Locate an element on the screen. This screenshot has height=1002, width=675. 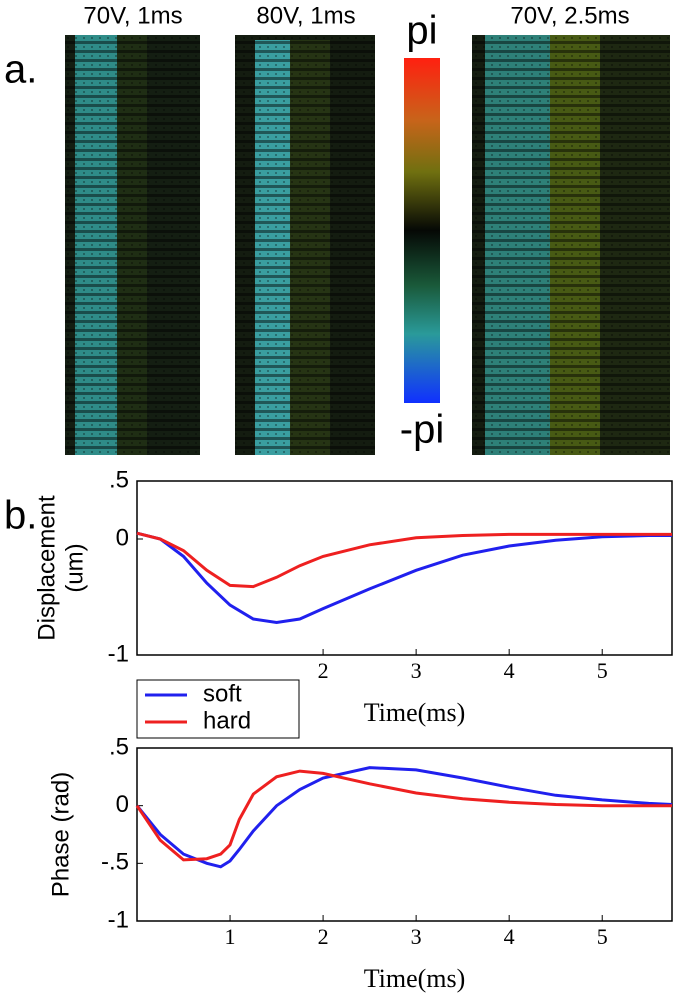
image-title: 70V, 2.5ms is located at coordinates (569, 15).